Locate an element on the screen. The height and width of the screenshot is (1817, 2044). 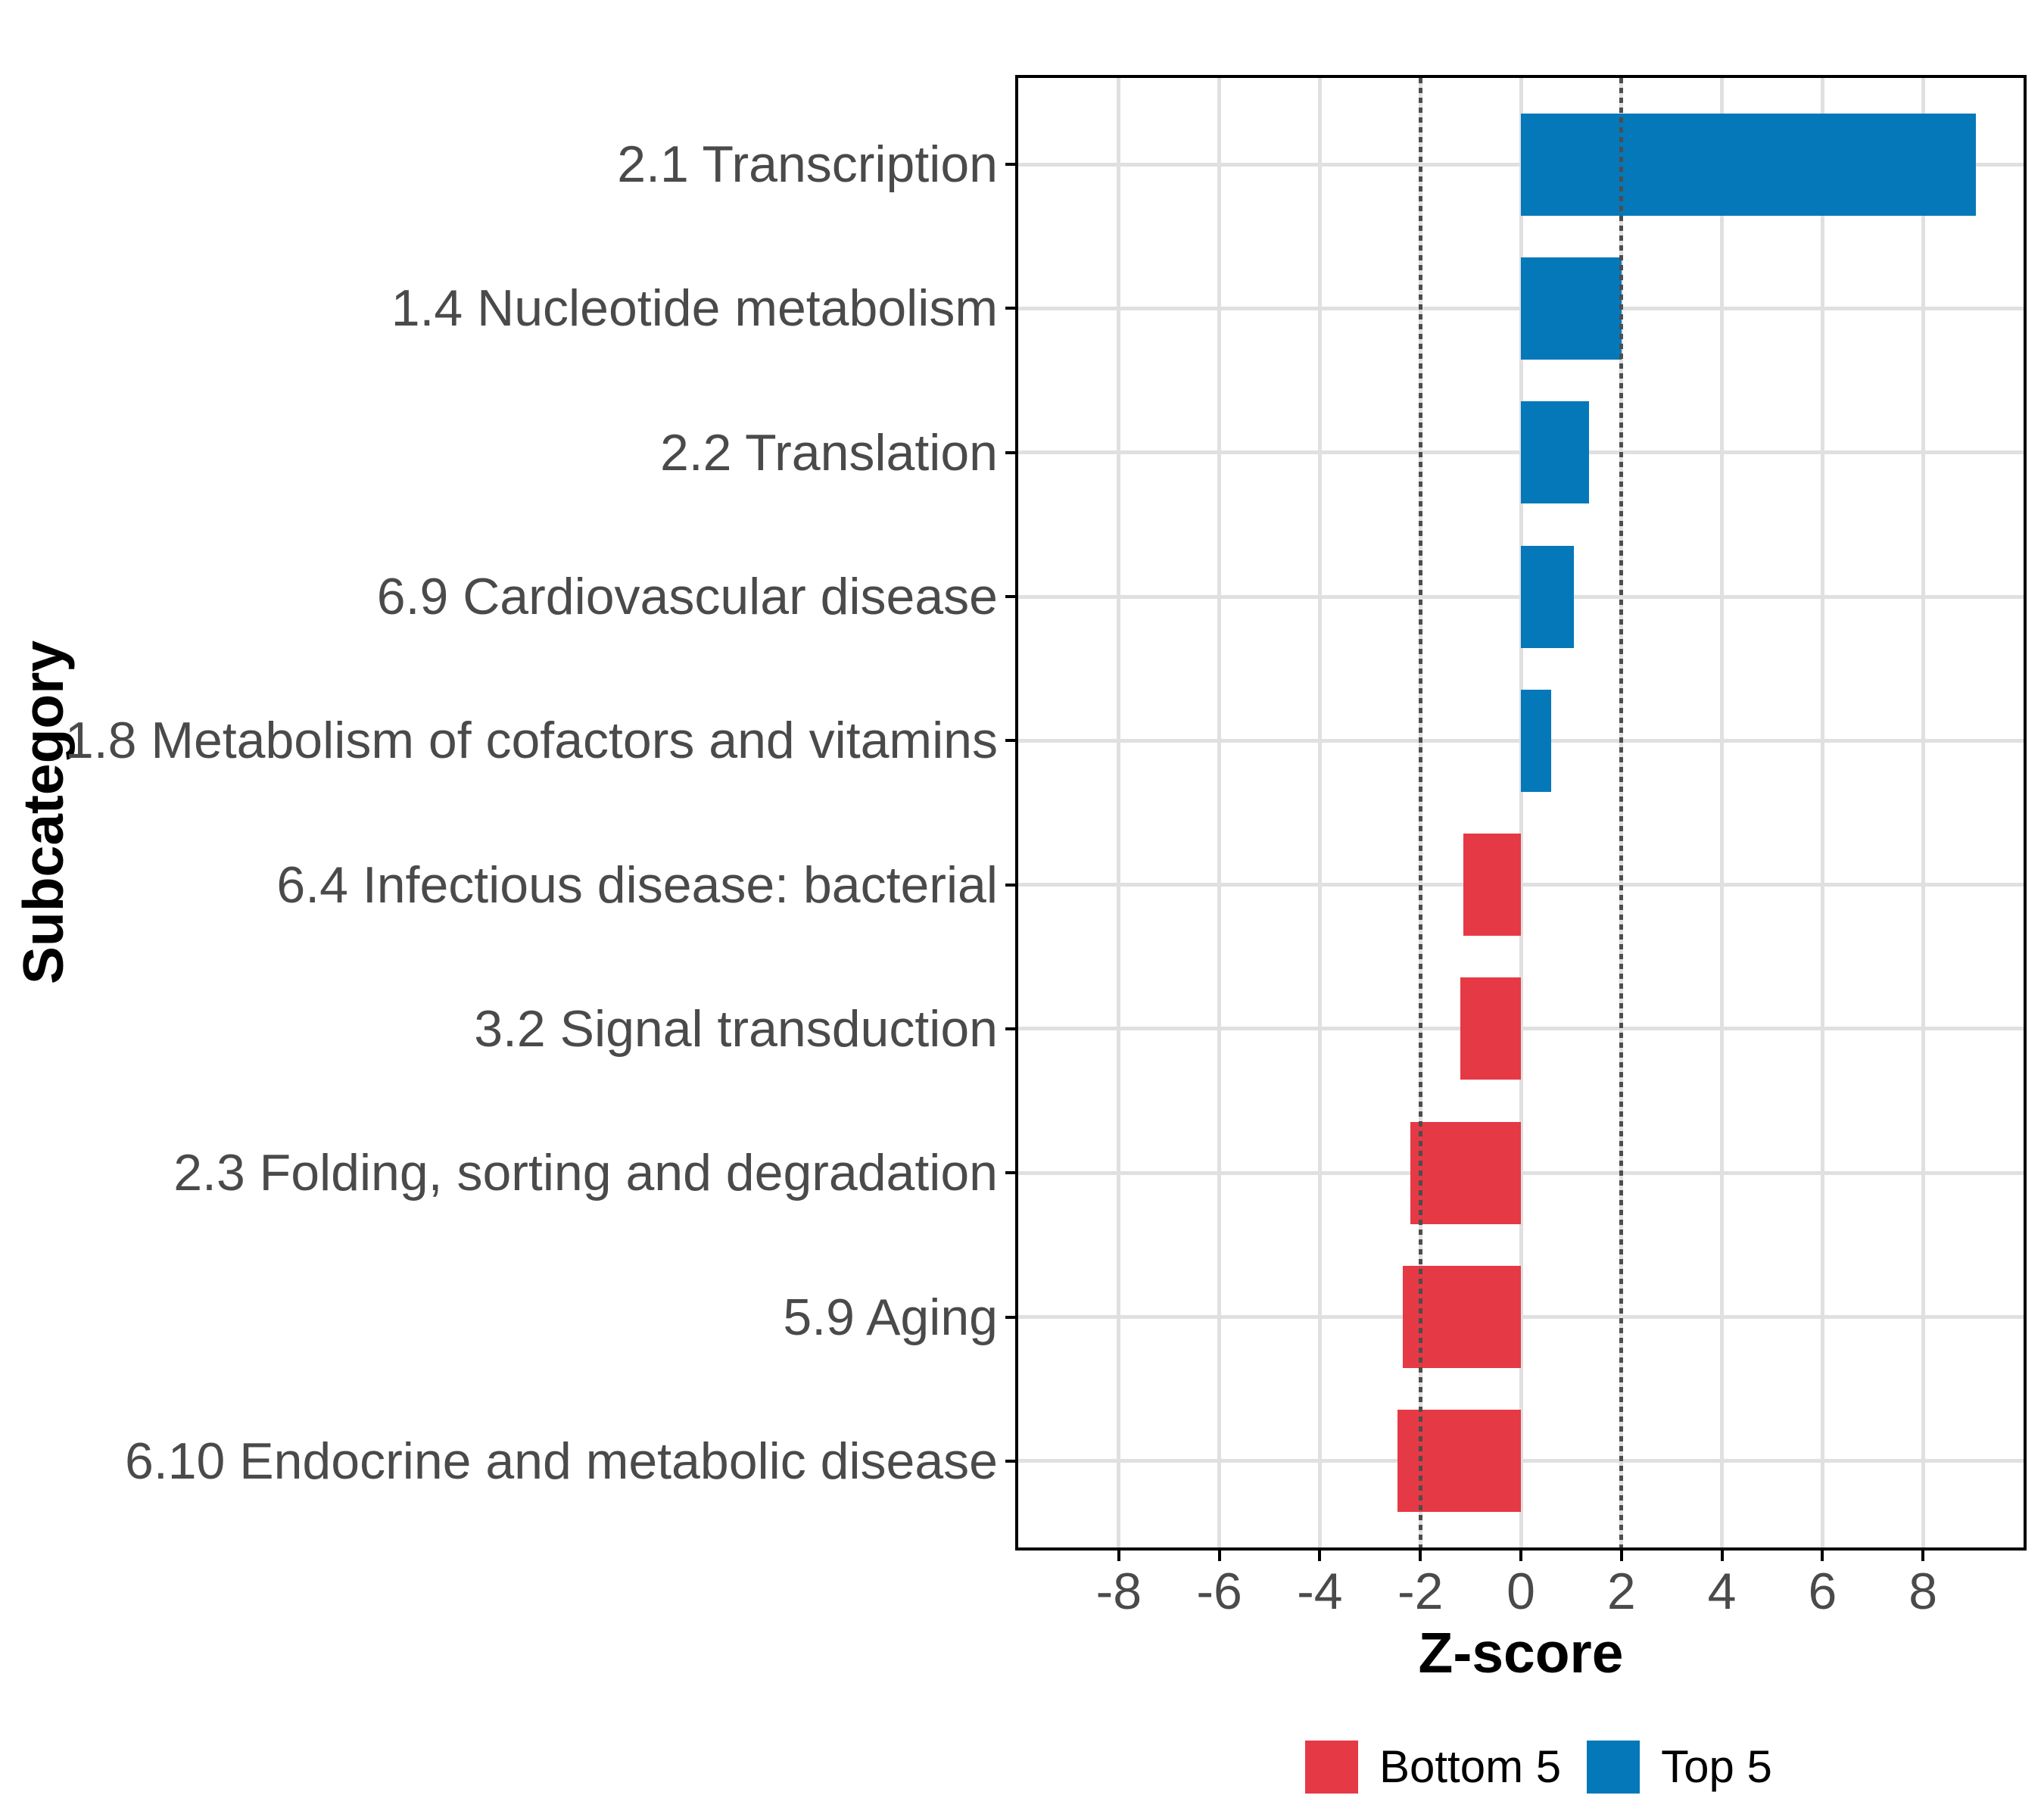
legend-label: Top 5 is located at coordinates (1716, 1766).